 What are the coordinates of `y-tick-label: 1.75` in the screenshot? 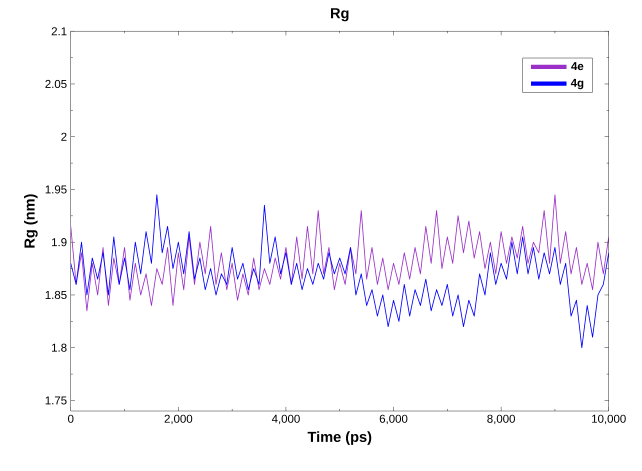 It's located at (56, 400).